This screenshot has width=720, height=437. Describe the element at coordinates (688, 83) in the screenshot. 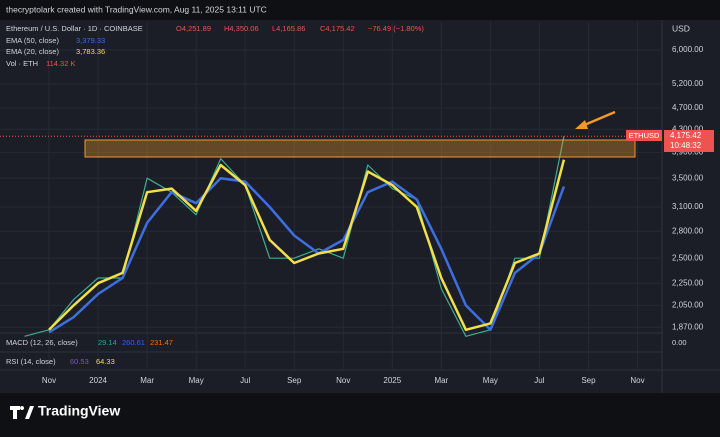

I see `y-tick-label: 5,200.00` at that location.